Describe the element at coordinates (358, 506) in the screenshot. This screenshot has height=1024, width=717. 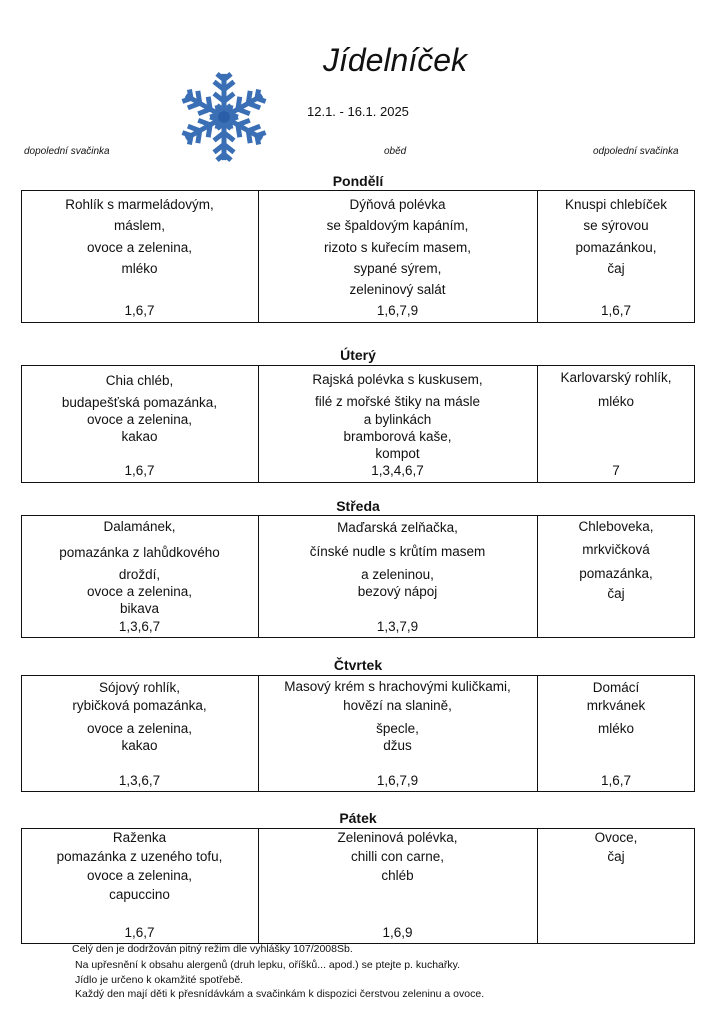
I see `day-name: Středa` at that location.